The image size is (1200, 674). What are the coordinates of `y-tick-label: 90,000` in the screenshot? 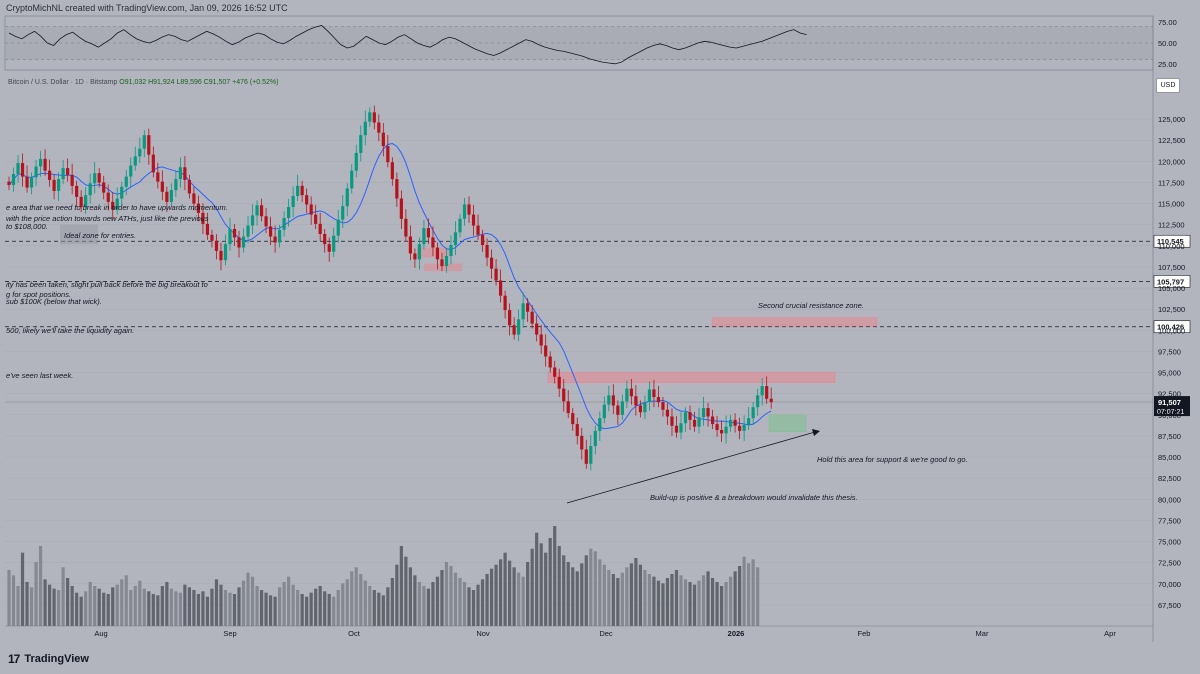 It's located at (1169, 415).